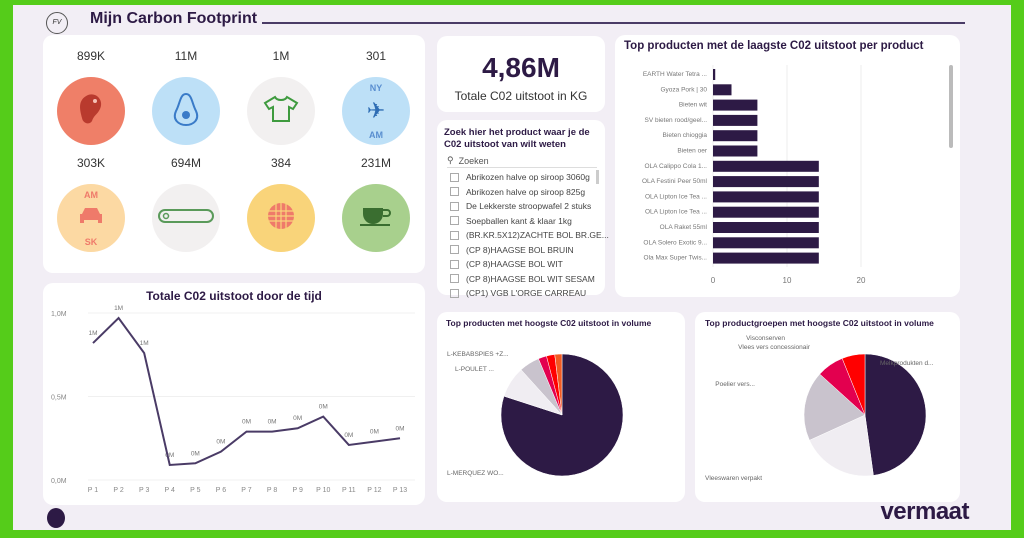 This screenshot has height=538, width=1024. I want to click on slicer-item-label: Abrikozen halve op siroop 825g, so click(526, 191).